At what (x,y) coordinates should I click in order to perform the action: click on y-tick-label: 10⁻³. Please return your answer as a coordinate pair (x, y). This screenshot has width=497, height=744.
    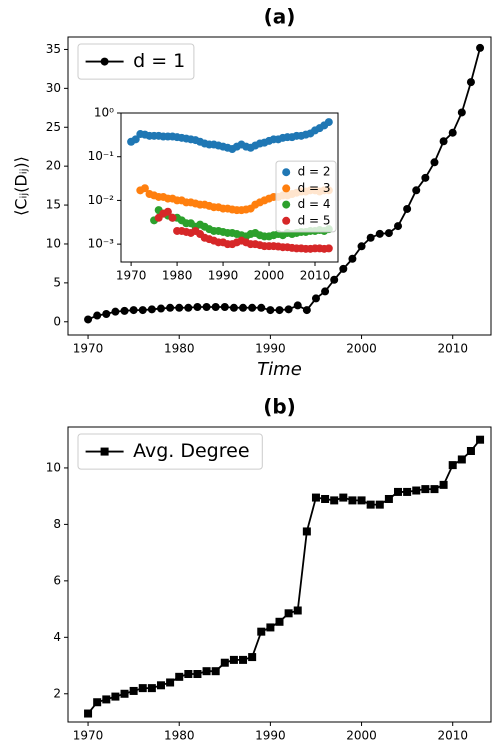
    Looking at the image, I should click on (101, 244).